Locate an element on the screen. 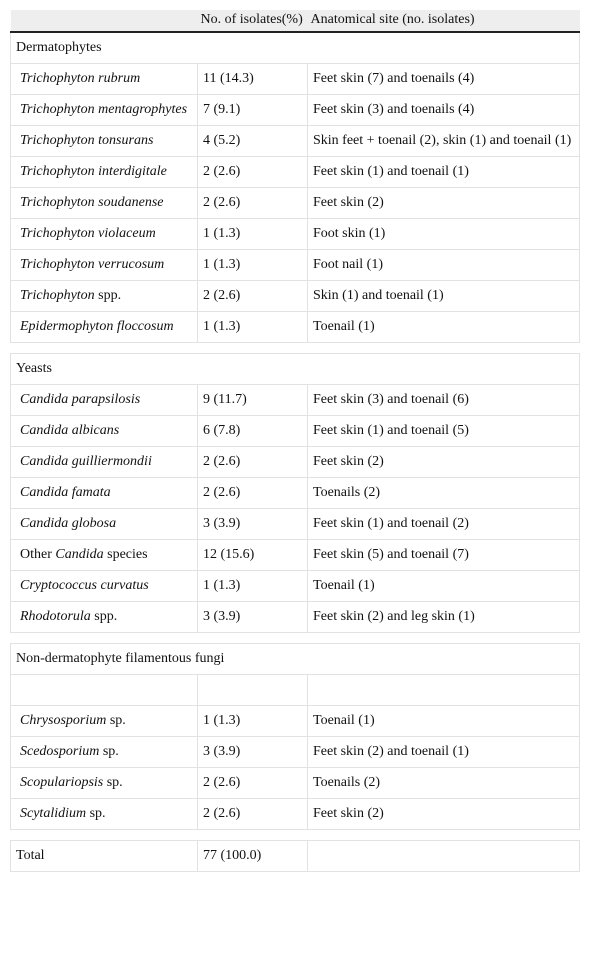  organism-name: Trichophyton violaceum is located at coordinates (88, 233).